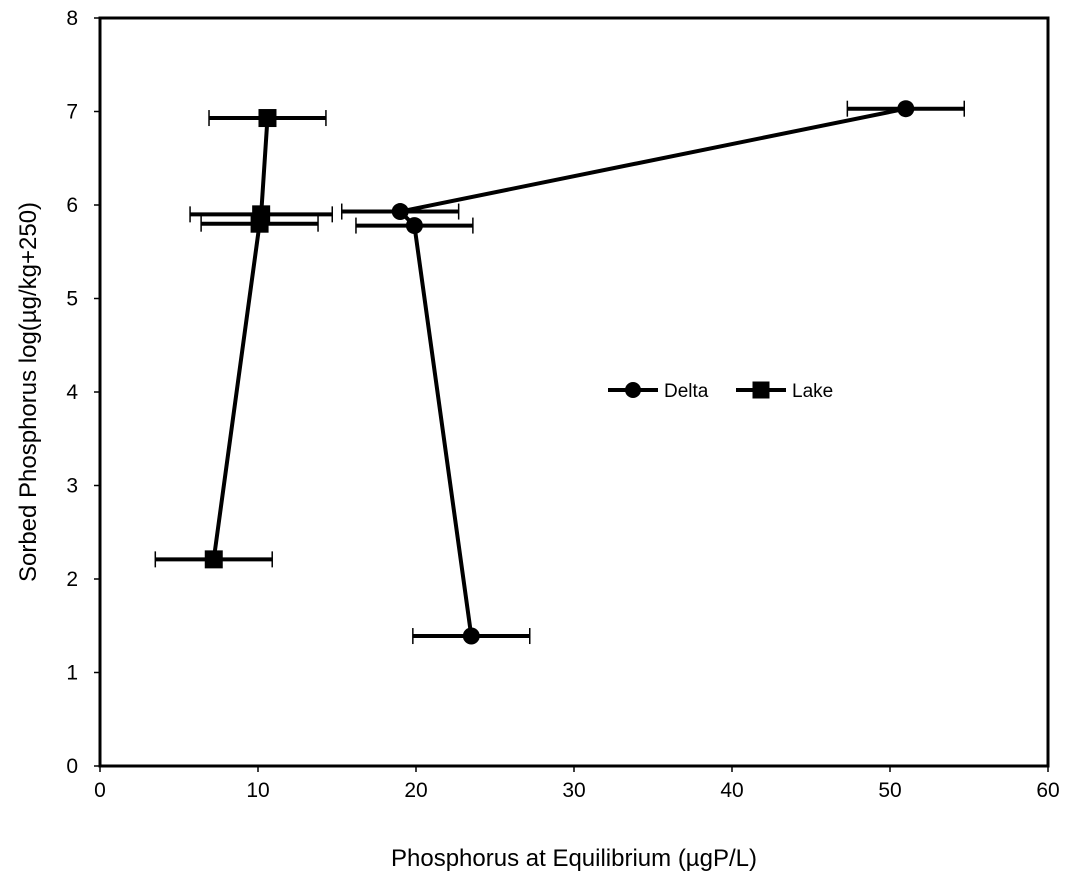 This screenshot has width=1068, height=878. I want to click on legend-marker-lake, so click(761, 390).